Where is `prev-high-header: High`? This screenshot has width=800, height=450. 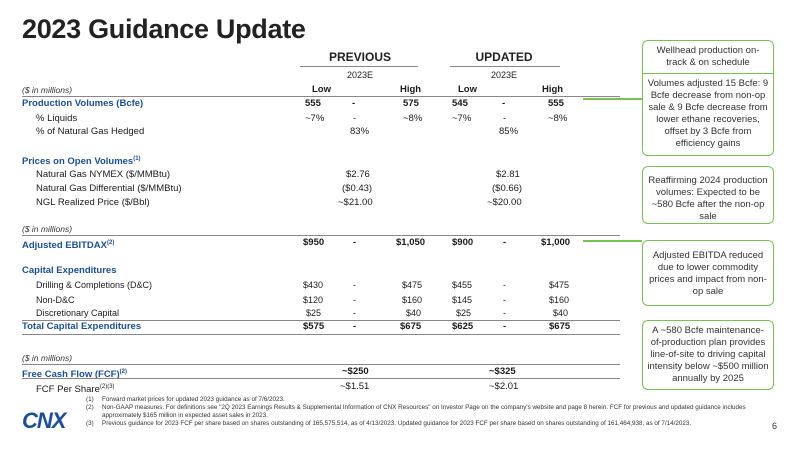 prev-high-header: High is located at coordinates (411, 89).